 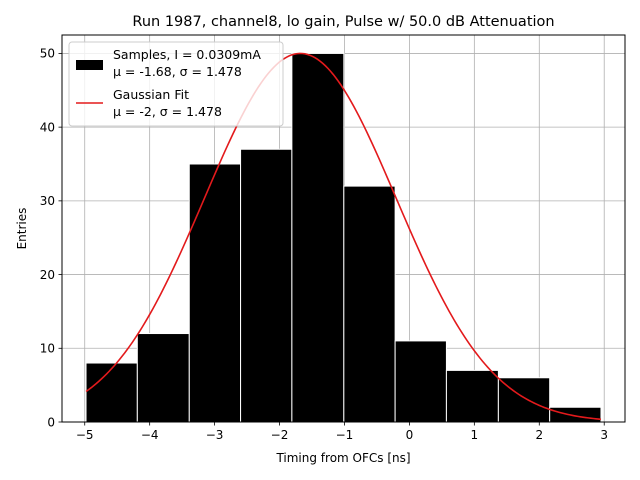 What do you see at coordinates (215, 435) in the screenshot?
I see `x-tick-label: −3` at bounding box center [215, 435].